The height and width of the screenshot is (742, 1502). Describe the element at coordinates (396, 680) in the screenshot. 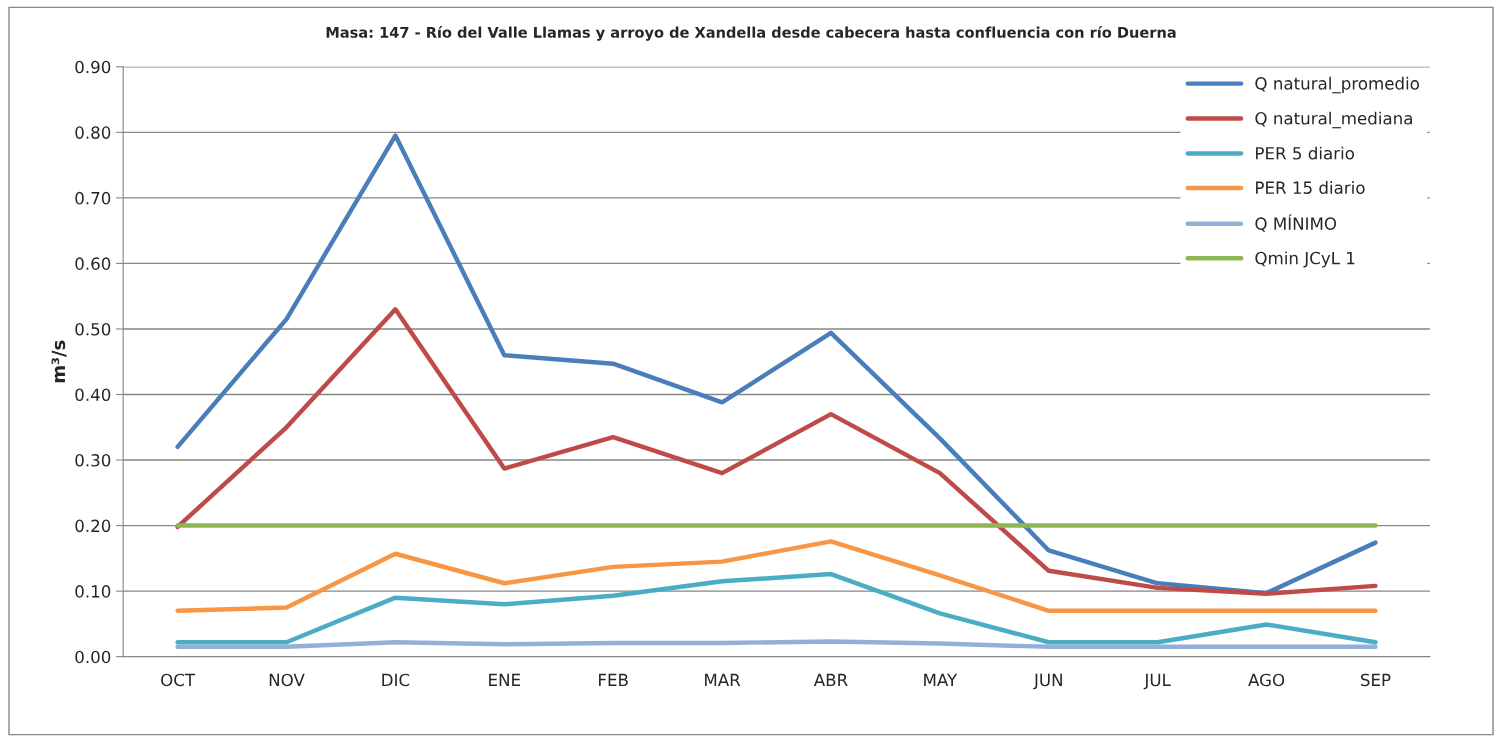

I see `x-tick-label: DIC` at that location.